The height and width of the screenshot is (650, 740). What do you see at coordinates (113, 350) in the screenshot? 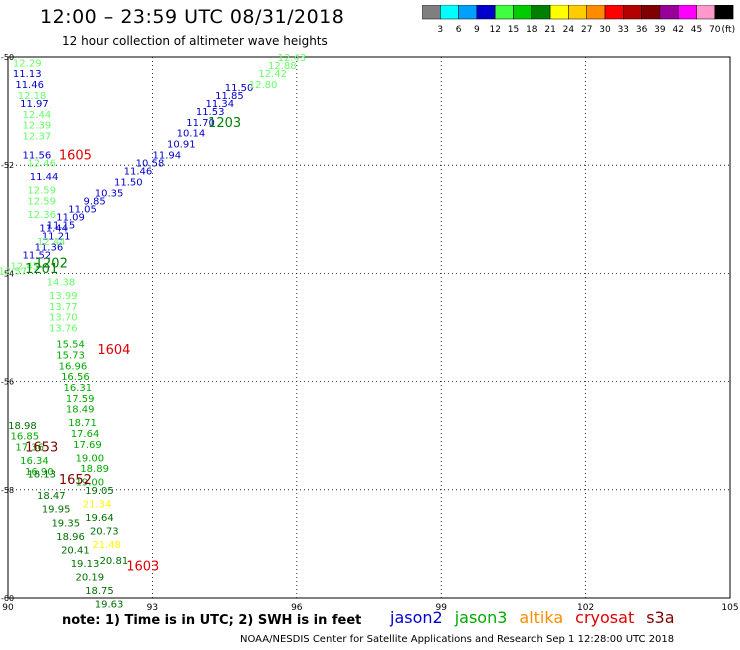
I see `pass-time-label: 1604` at bounding box center [113, 350].